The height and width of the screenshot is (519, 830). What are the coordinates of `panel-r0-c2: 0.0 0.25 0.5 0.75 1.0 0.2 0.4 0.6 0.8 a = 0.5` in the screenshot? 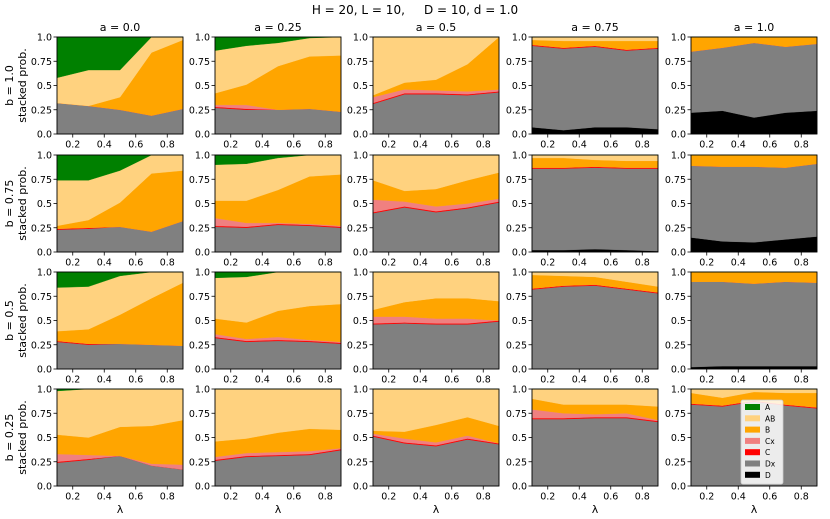 It's located at (423, 86).